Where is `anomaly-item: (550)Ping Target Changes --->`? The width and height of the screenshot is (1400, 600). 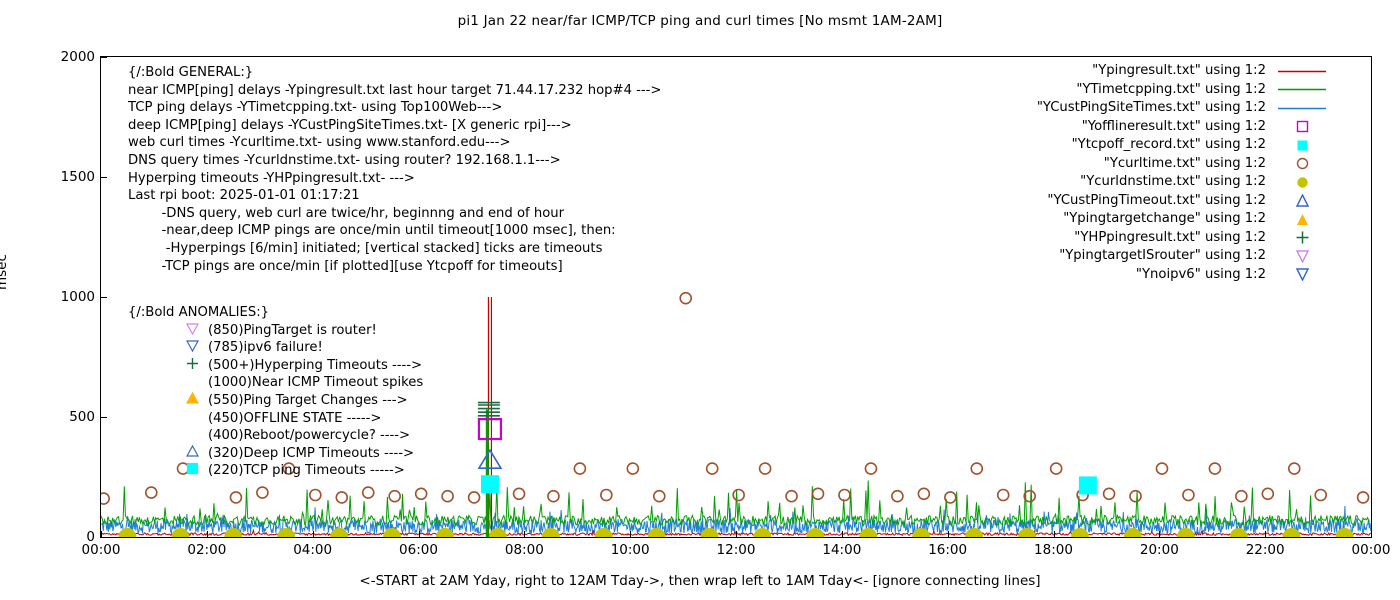
anomaly-item: (550)Ping Target Changes ---> is located at coordinates (275, 400).